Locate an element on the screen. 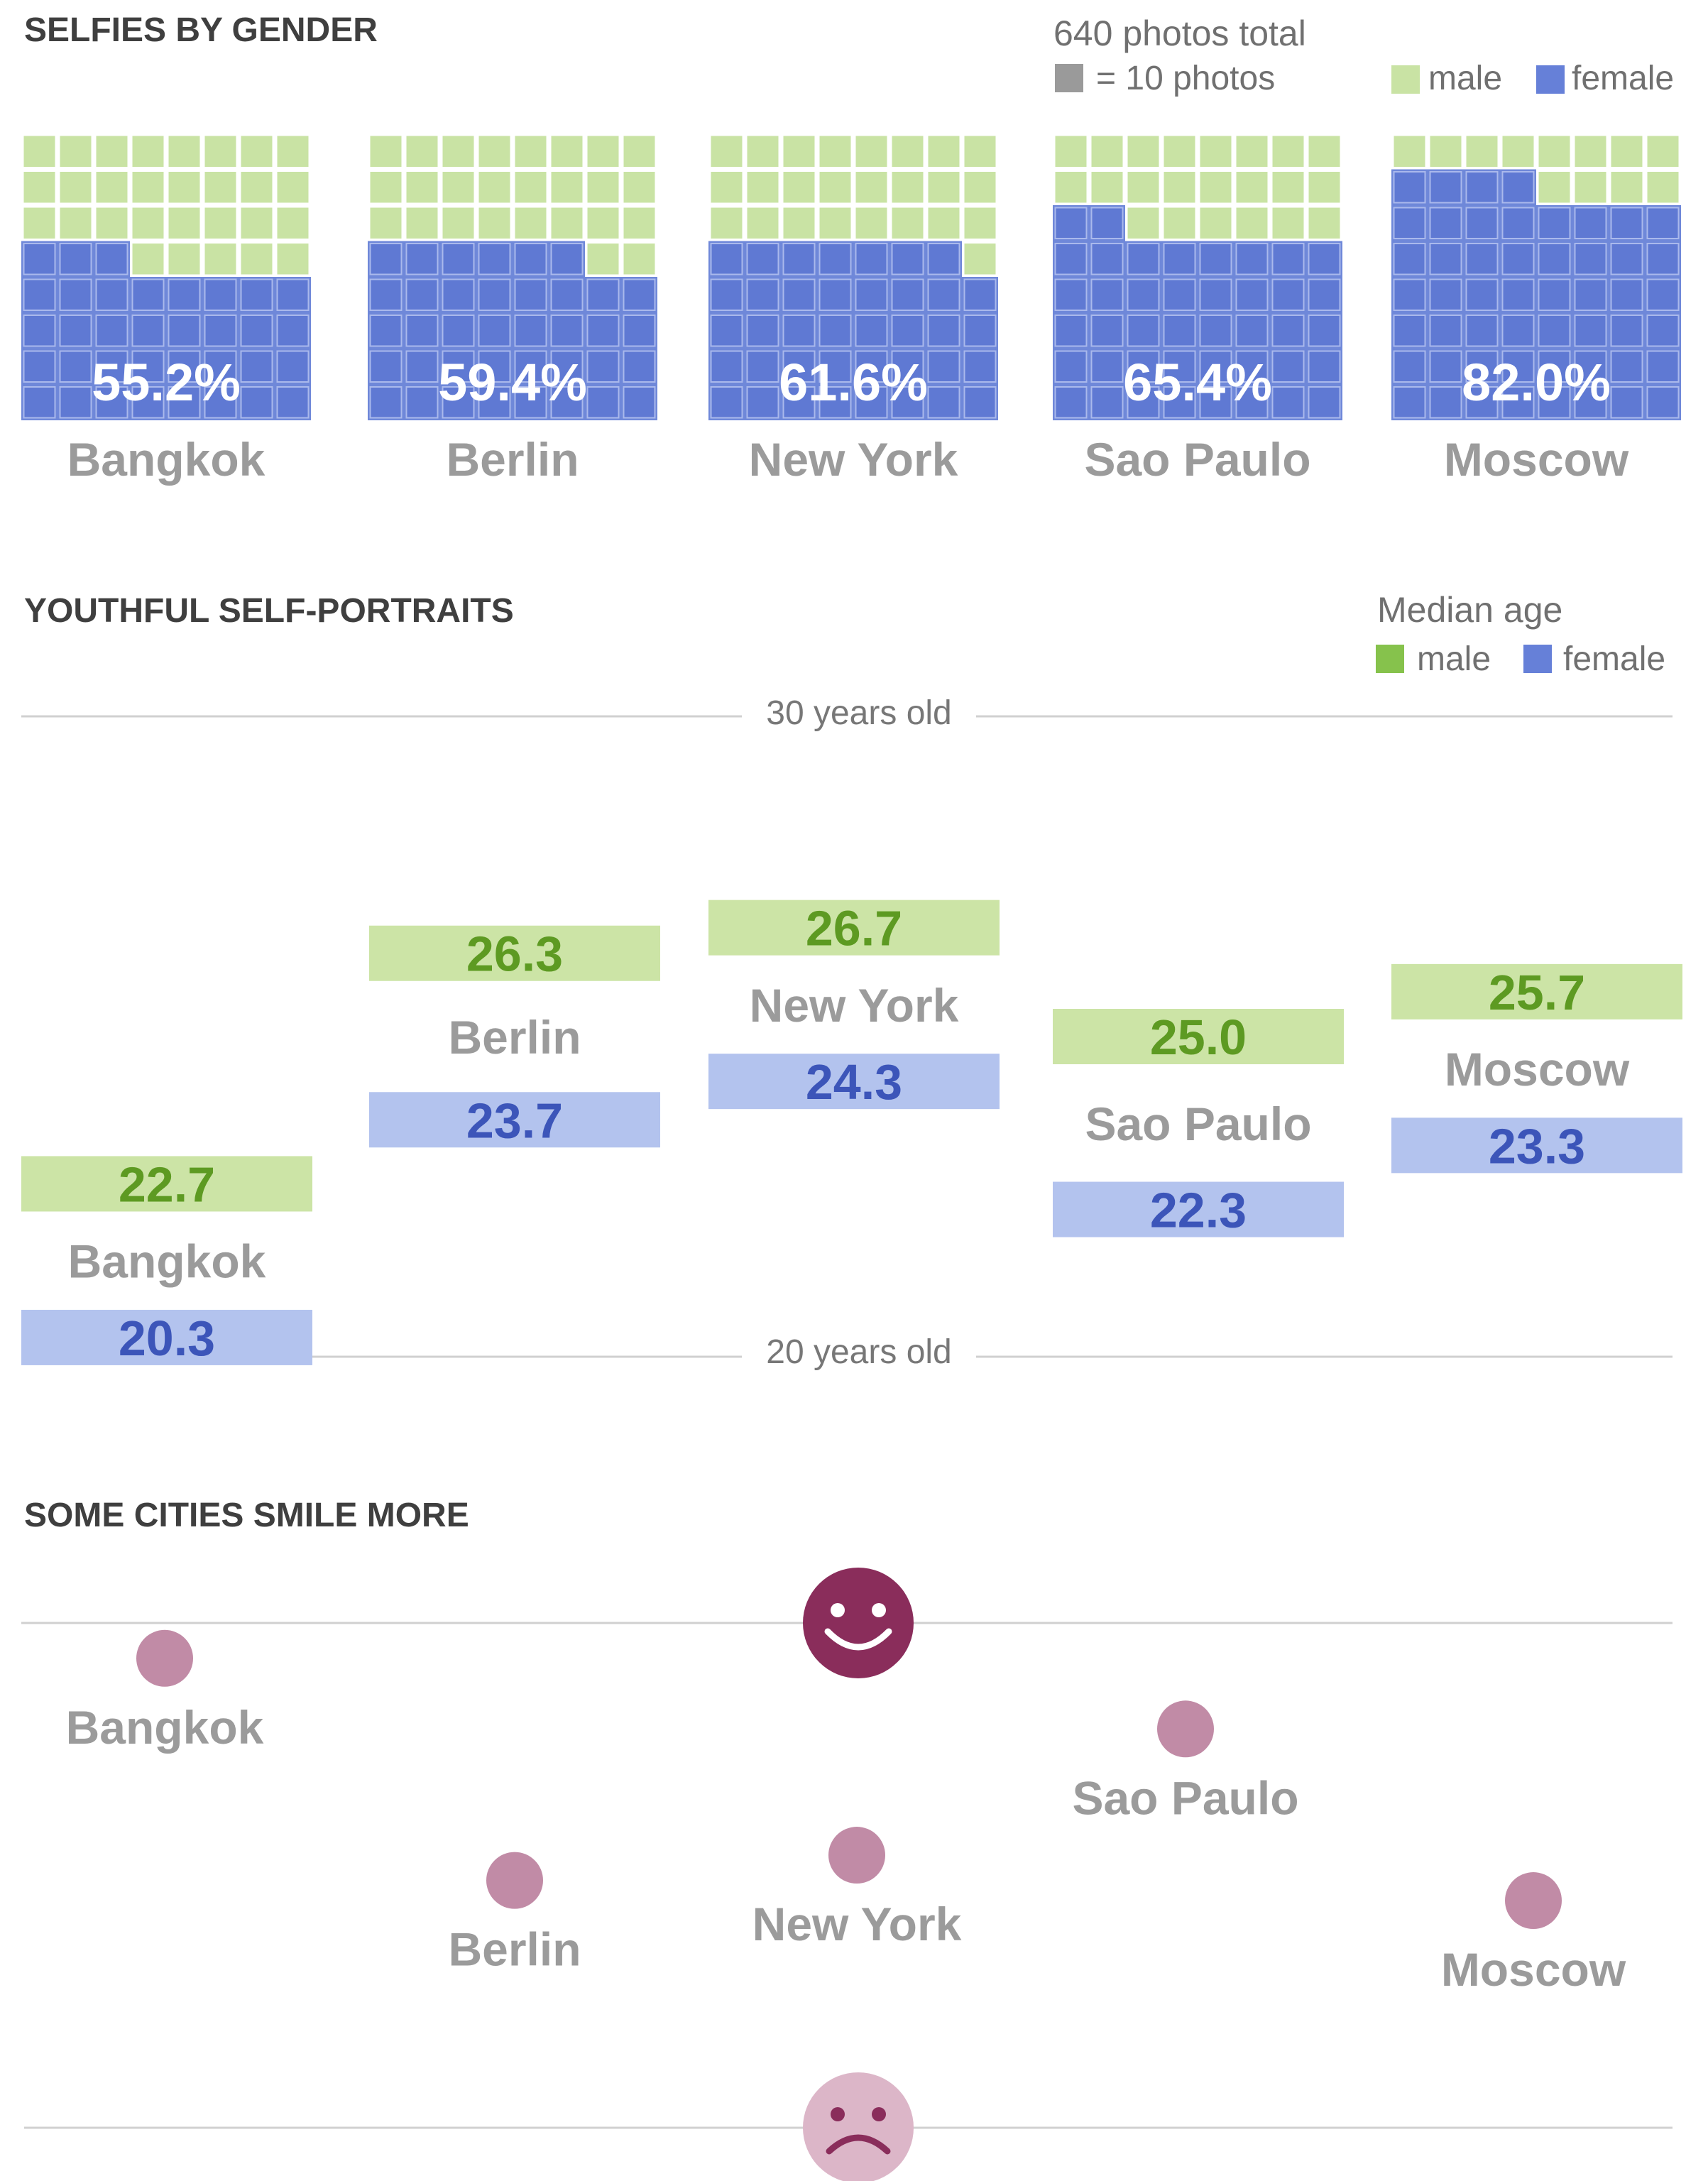  age-city-label-moscow: Moscow is located at coordinates (1537, 1069).